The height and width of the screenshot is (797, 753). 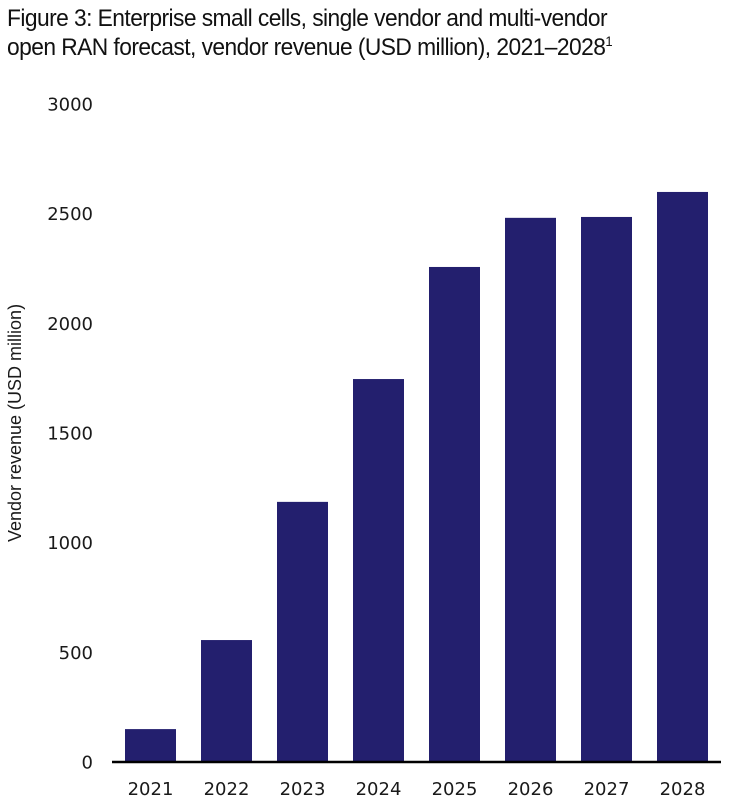 I want to click on x-tick-label: 2022, so click(x=227, y=788).